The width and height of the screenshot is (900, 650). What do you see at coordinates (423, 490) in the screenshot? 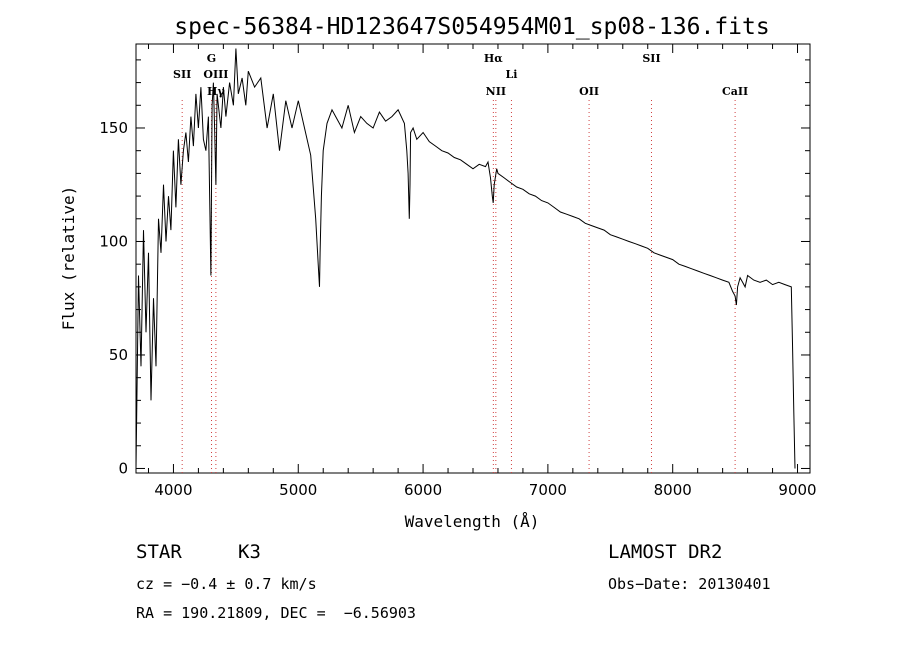
I see `x-tick-label: 6000` at bounding box center [423, 490].